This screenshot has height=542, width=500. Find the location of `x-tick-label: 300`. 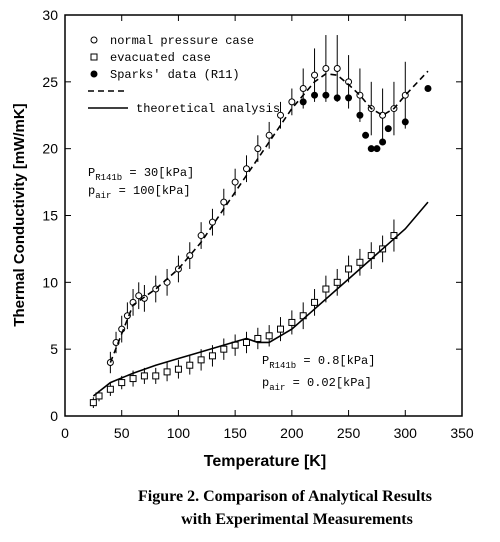

x-tick-label: 300 is located at coordinates (406, 433).